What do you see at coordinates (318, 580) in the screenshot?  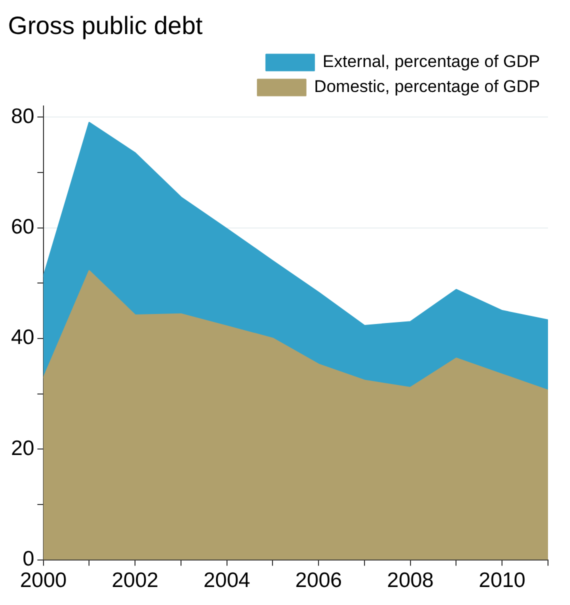 I see `x-tick-label: 2006` at bounding box center [318, 580].